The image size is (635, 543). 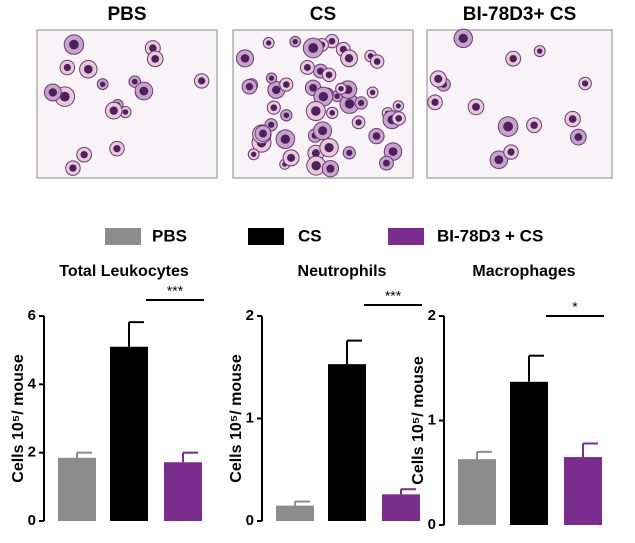 What do you see at coordinates (575, 307) in the screenshot?
I see `significance-label: *` at bounding box center [575, 307].